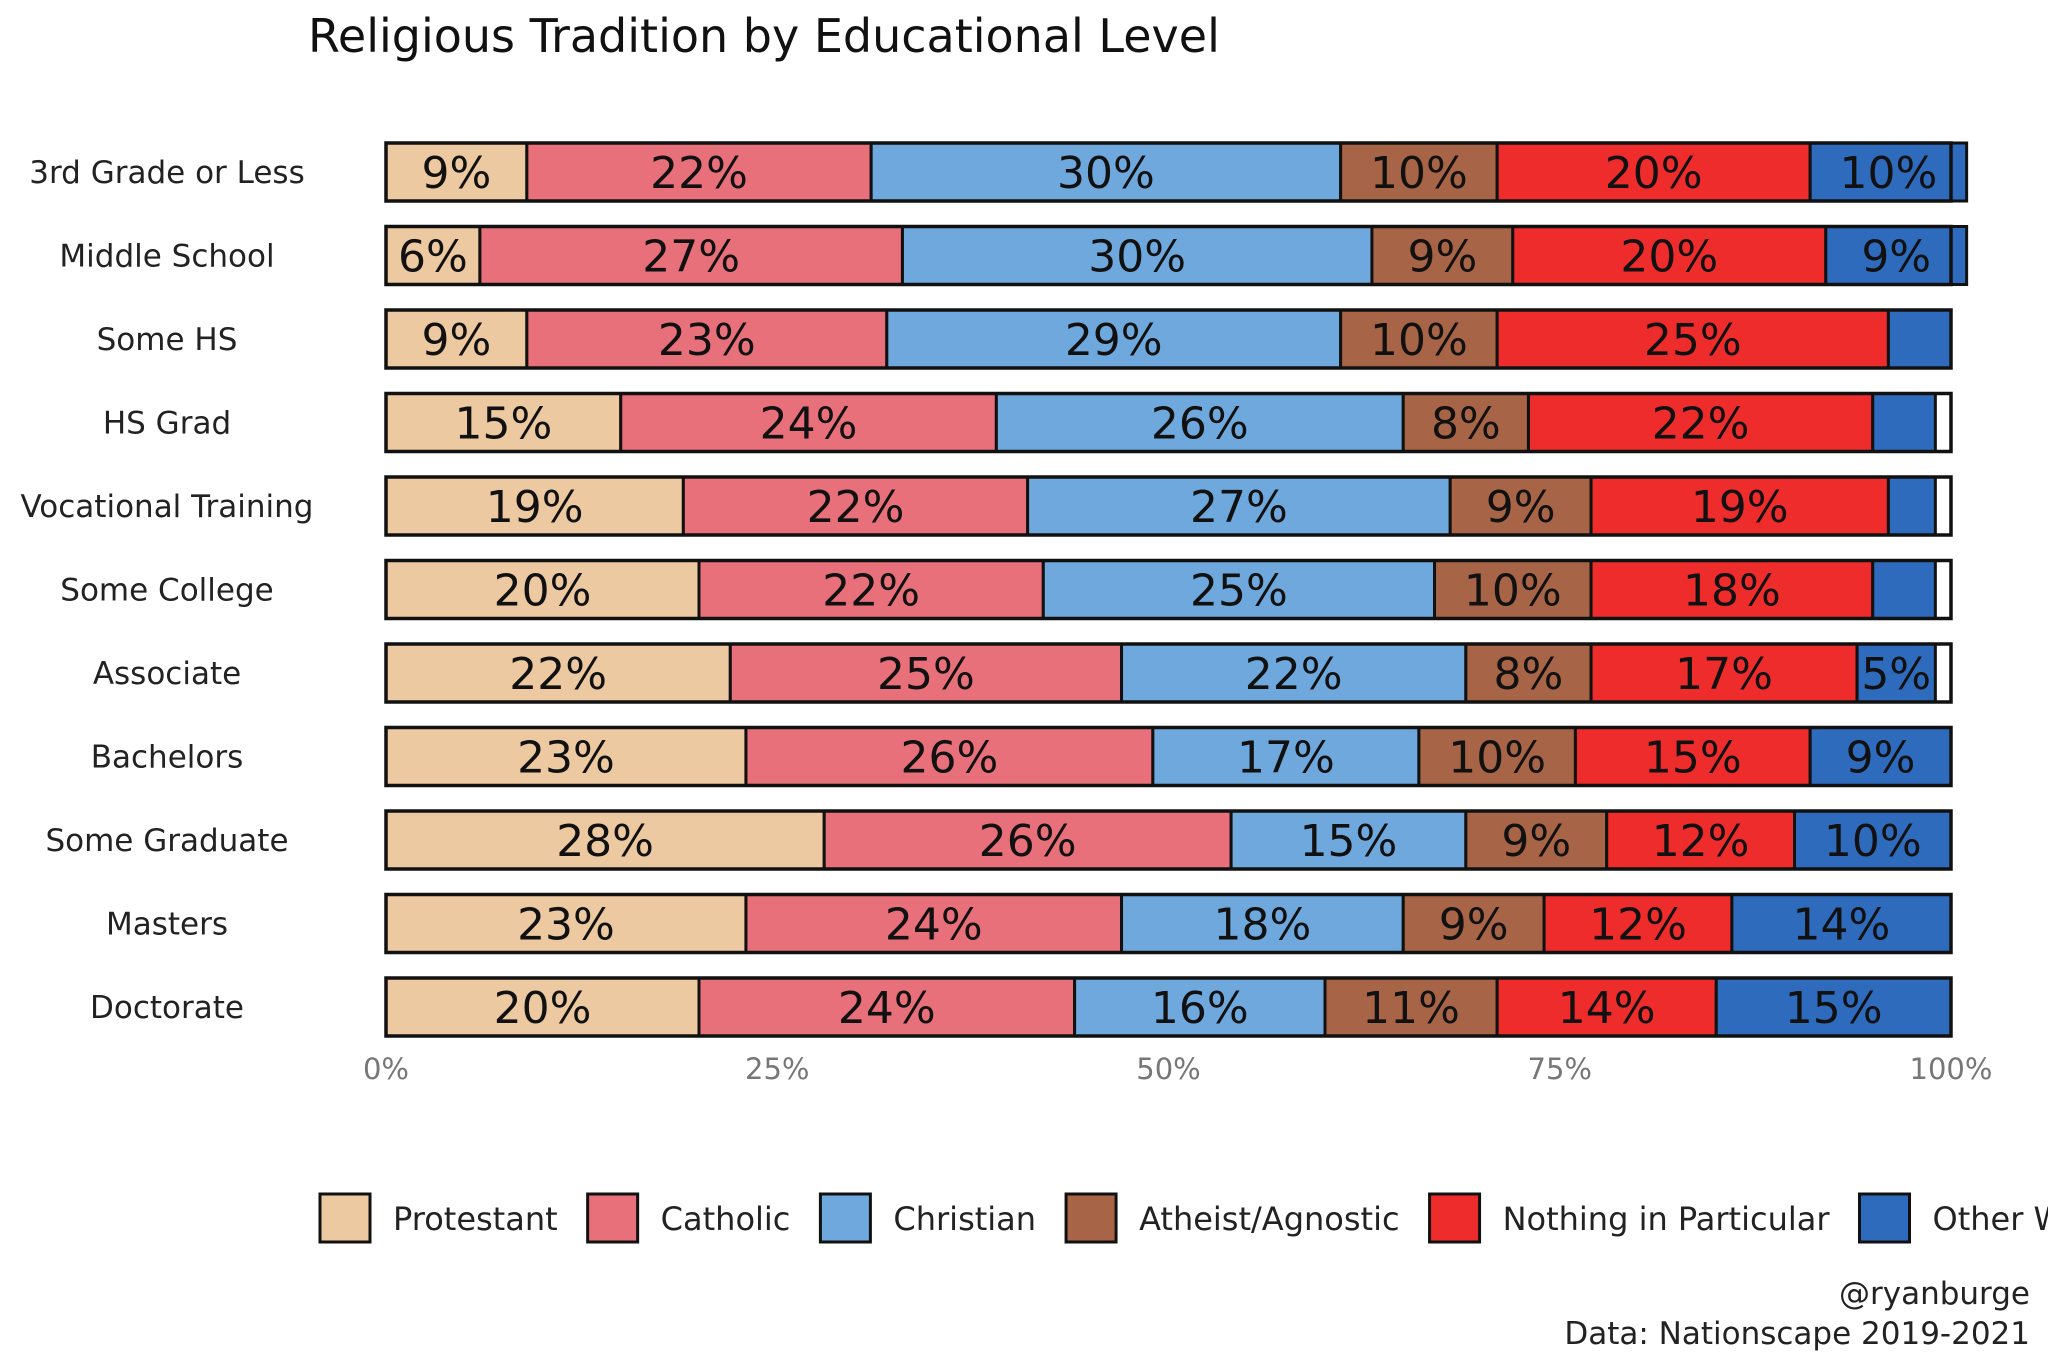 The image size is (2048, 1366). What do you see at coordinates (1951, 1069) in the screenshot?
I see `x-tick-label: 100%` at bounding box center [1951, 1069].